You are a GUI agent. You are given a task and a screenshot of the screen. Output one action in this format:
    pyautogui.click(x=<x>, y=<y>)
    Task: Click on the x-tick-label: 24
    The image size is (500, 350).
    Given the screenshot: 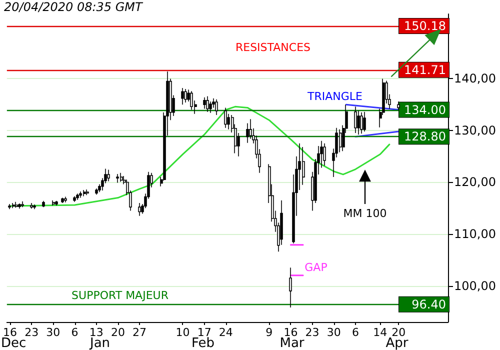 What is the action you would take?
    pyautogui.click(x=225, y=332)
    